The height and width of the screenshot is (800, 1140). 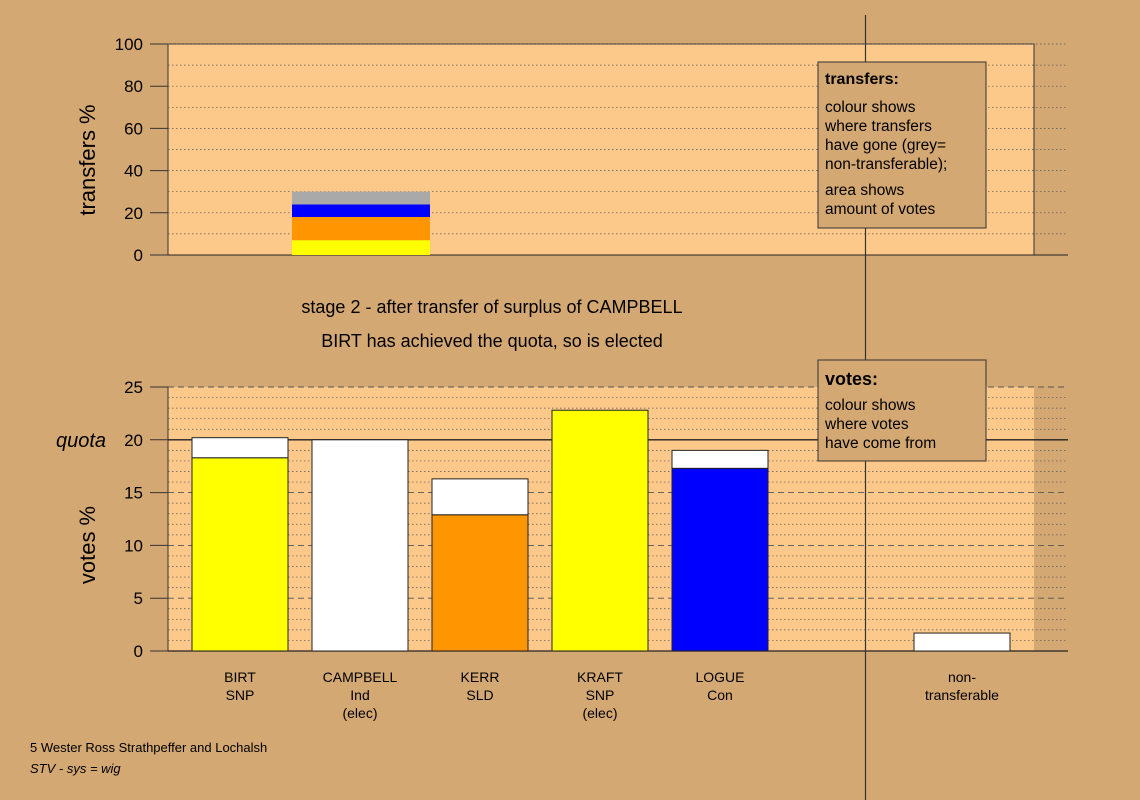 What do you see at coordinates (886, 164) in the screenshot?
I see `transfers-legend-line: non-transferable);` at bounding box center [886, 164].